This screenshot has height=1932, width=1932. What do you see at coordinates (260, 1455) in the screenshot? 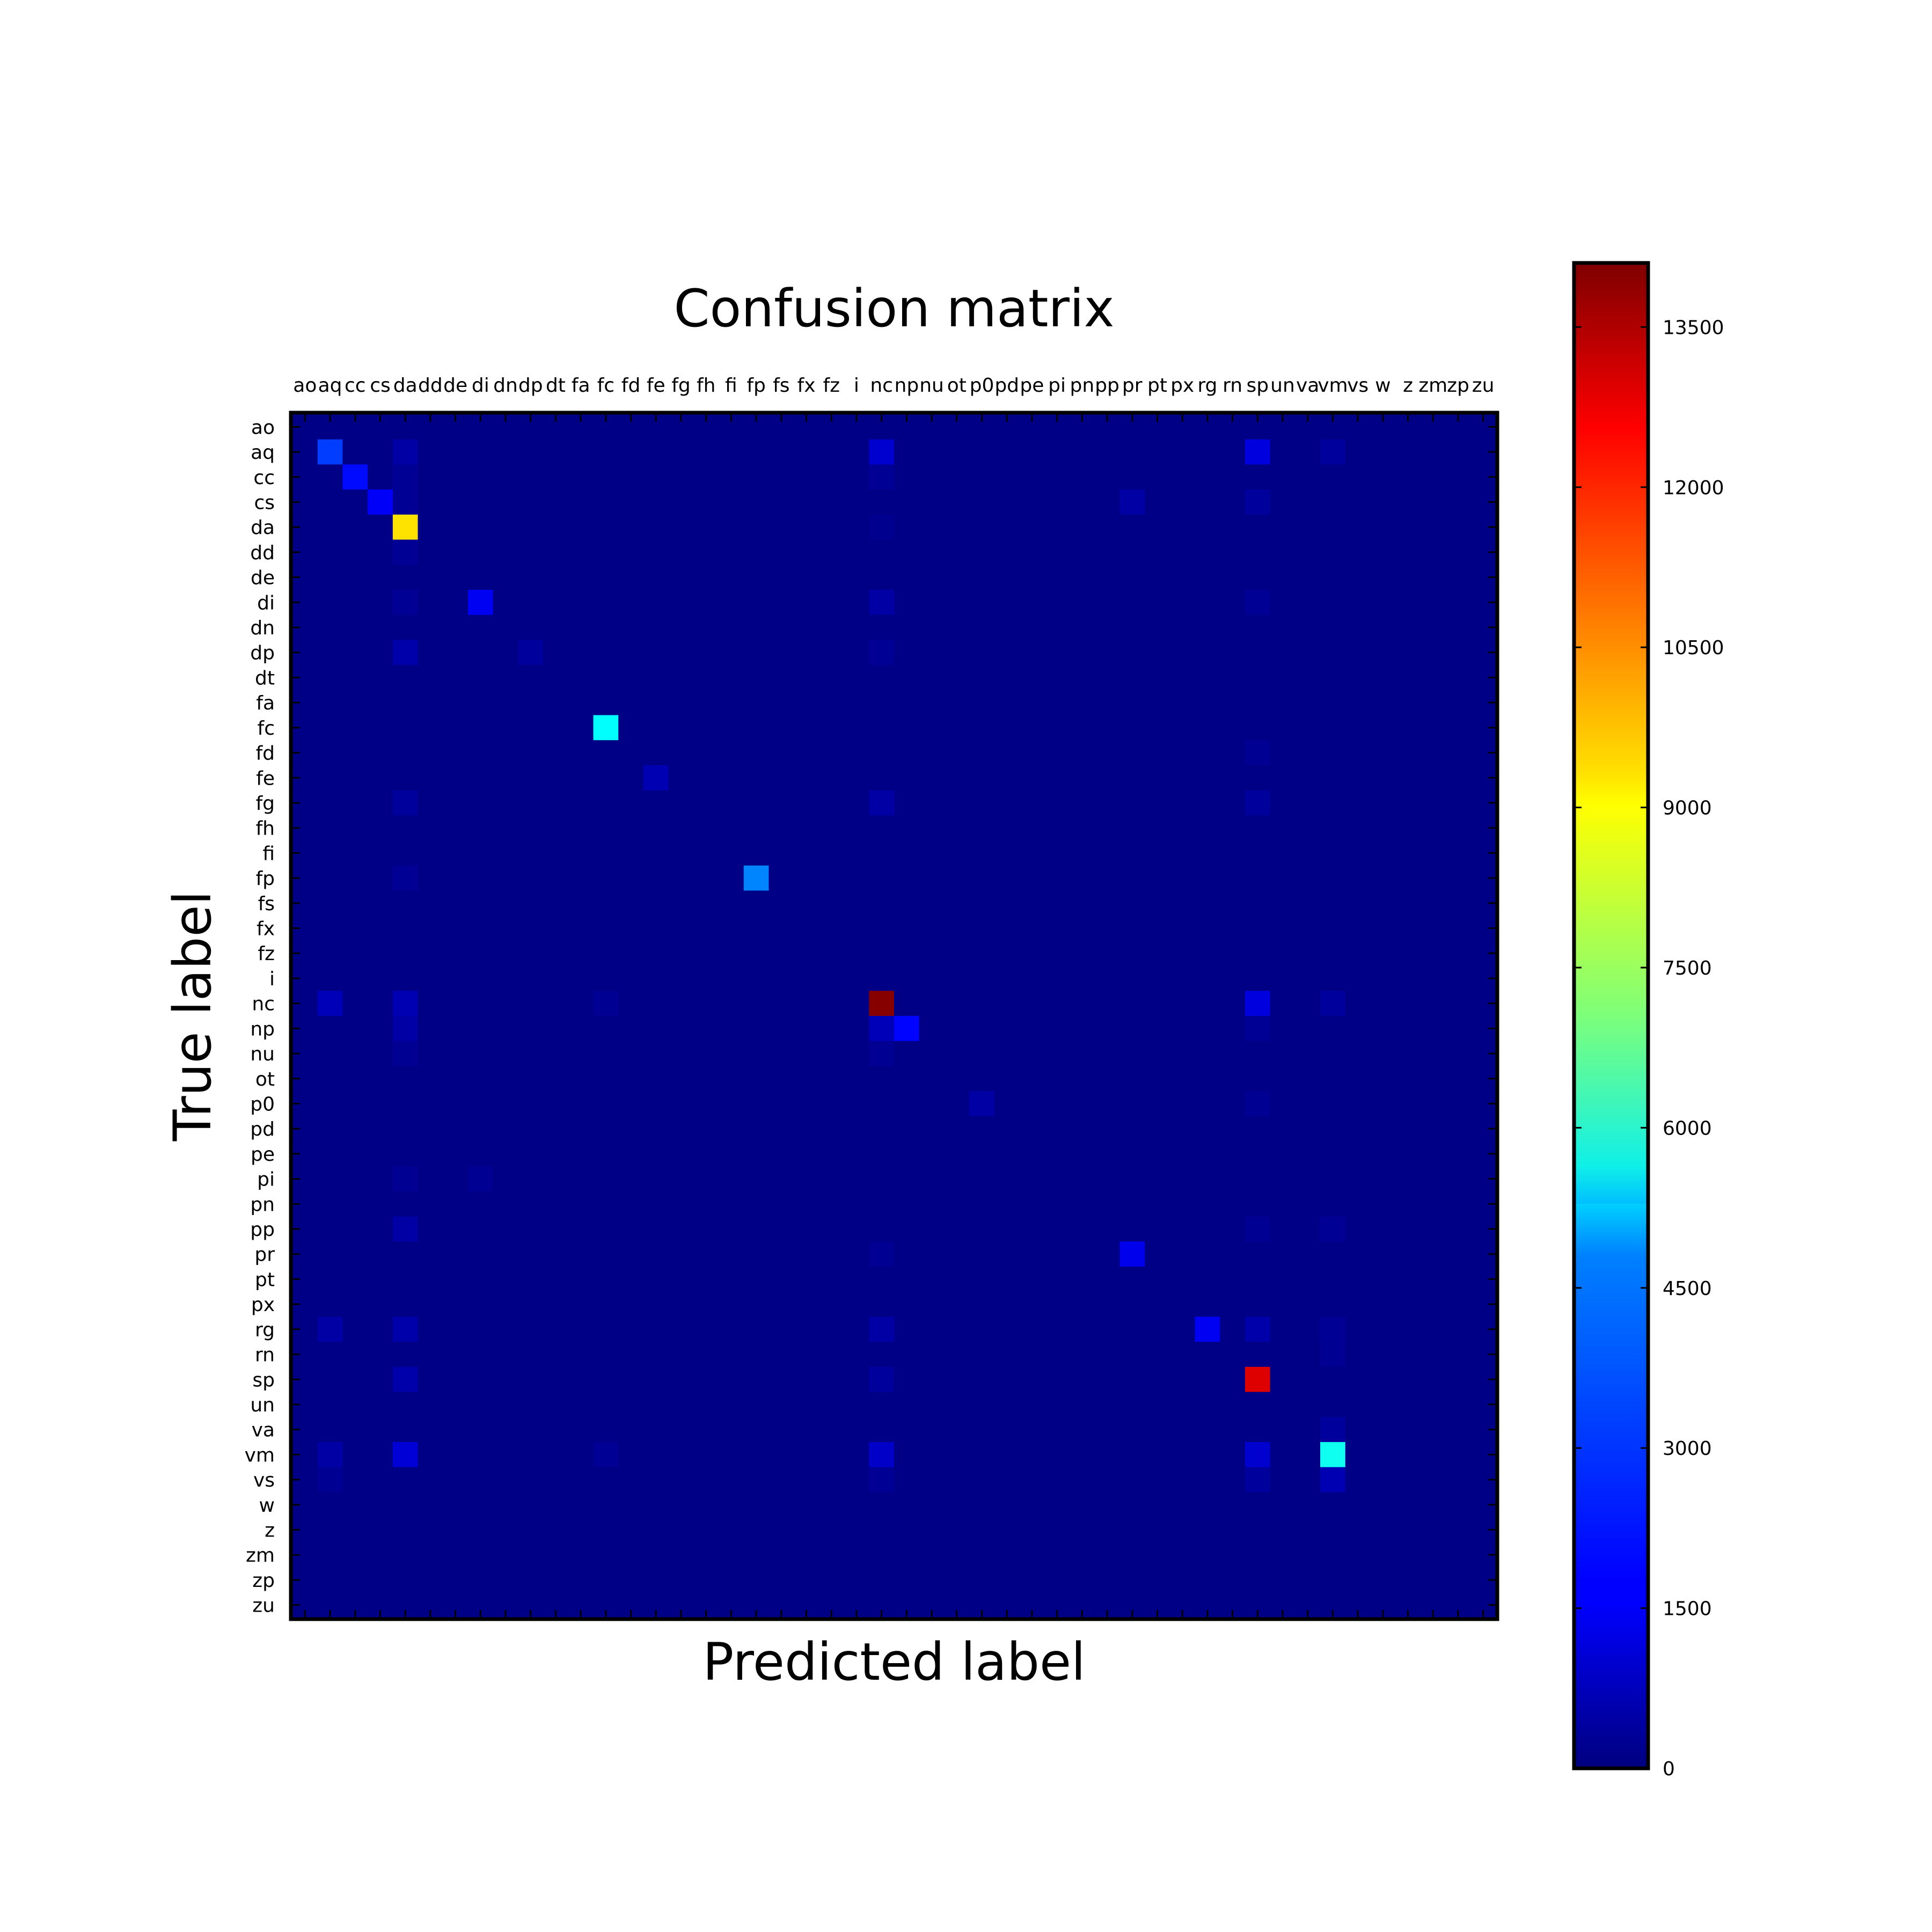
I see `y-tick-label: vm` at bounding box center [260, 1455].